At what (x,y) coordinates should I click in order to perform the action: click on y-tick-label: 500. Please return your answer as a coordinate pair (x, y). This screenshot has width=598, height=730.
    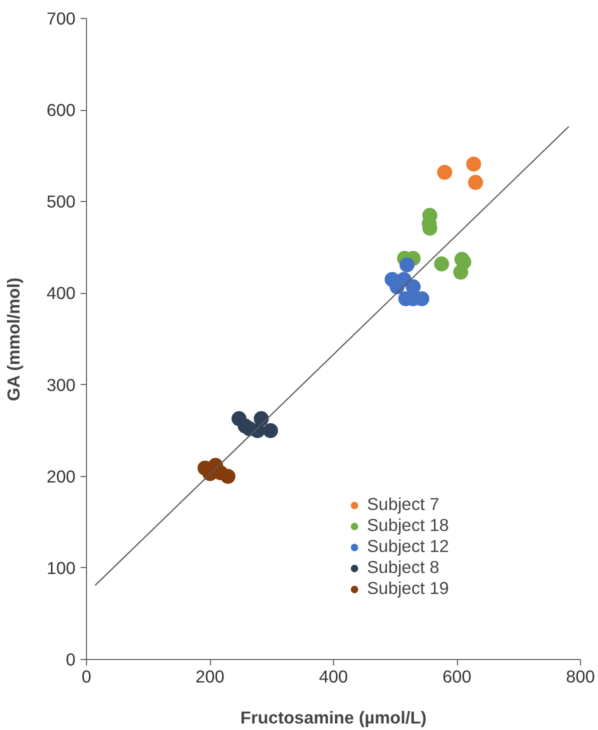
    Looking at the image, I should click on (61, 202).